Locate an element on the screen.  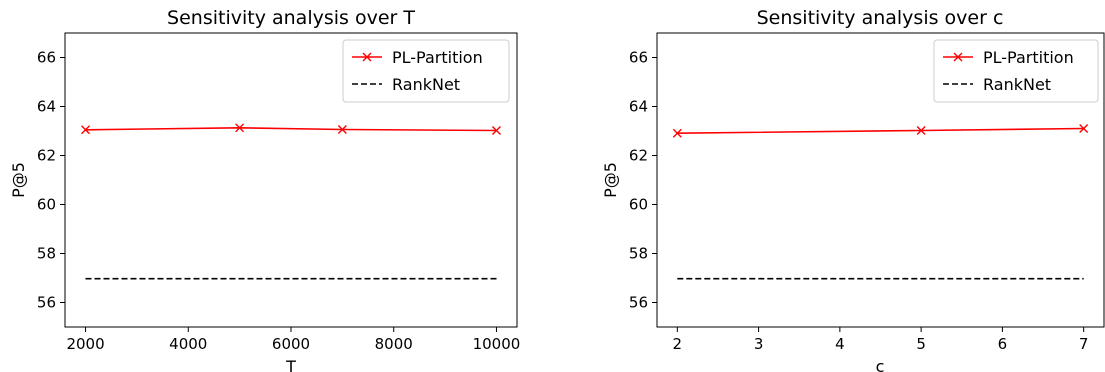
x-tick-label: 3 is located at coordinates (759, 344).